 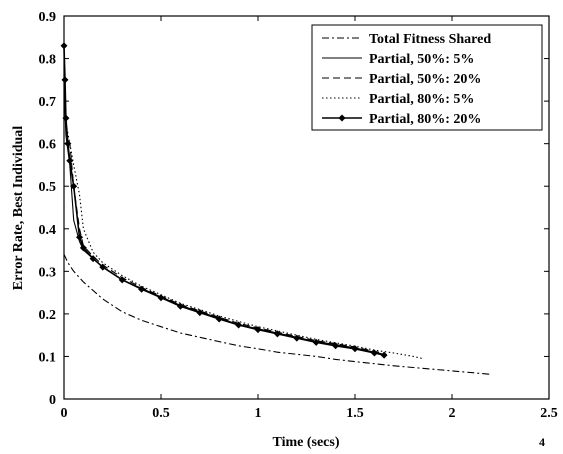 What do you see at coordinates (549, 413) in the screenshot?
I see `x-tick-label: 2.5` at bounding box center [549, 413].